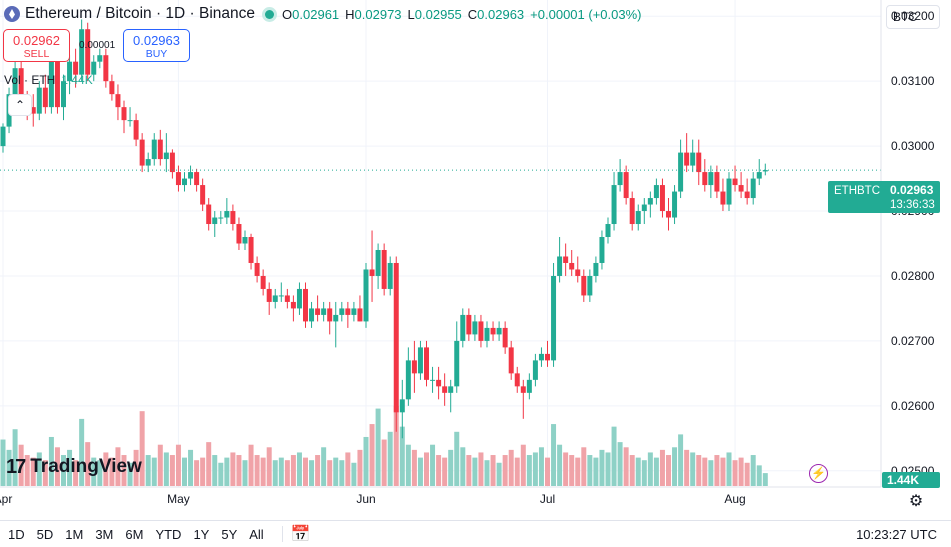 The width and height of the screenshot is (951, 547). I want to click on bolt-icon: ⚡, so click(818, 473).